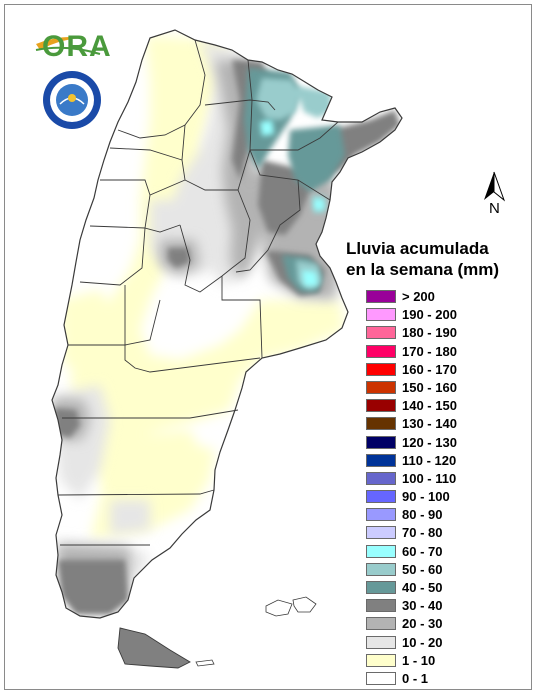  What do you see at coordinates (422, 642) in the screenshot?
I see `legend-label: 10 - 20` at bounding box center [422, 642].